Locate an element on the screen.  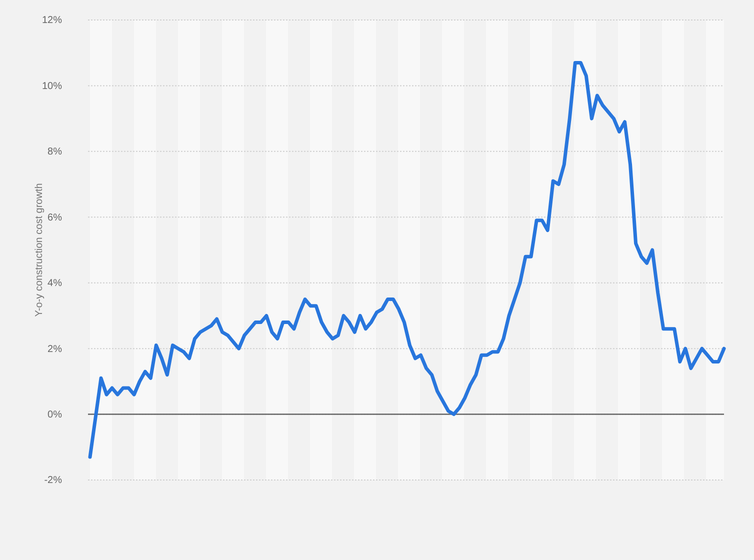
y-tick-label: -2% is located at coordinates (53, 480).